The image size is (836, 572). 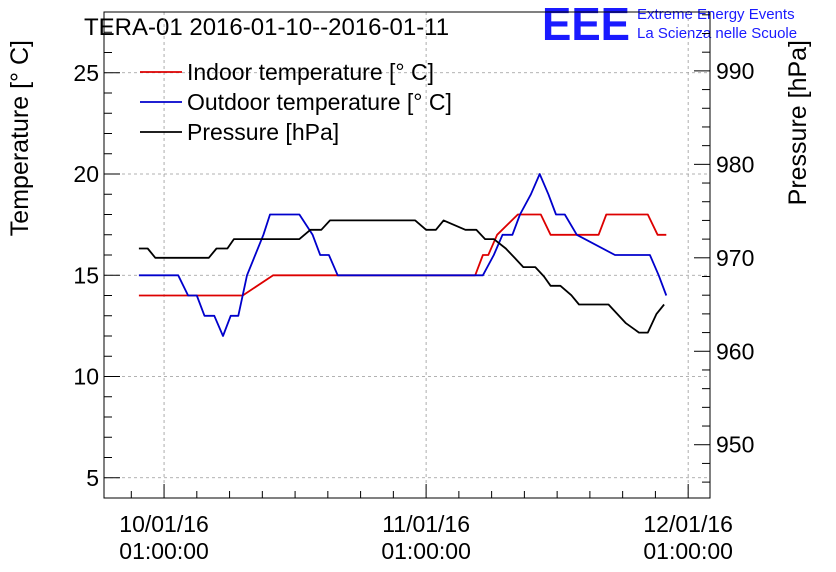 I want to click on y-left-tick-label: 15, so click(x=86, y=275).